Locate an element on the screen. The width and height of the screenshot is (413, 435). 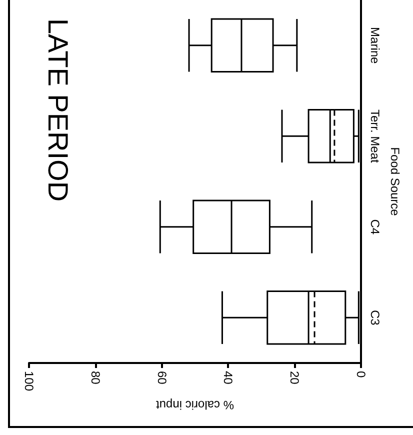
y-axis-title: Food Source is located at coordinates (395, 181).